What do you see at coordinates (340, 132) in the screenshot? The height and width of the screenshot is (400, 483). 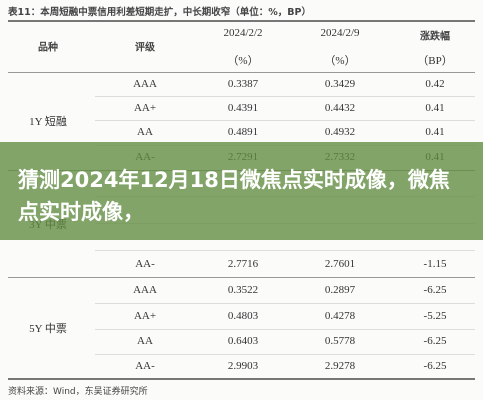 I see `cell: 0.4932` at bounding box center [340, 132].